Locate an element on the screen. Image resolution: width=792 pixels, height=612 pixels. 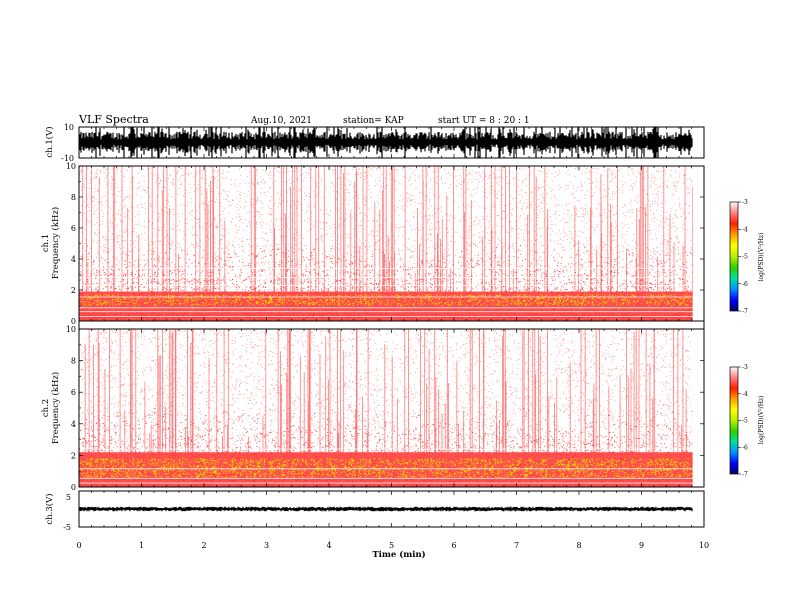
spec1-ylabel-channel: ch.1 is located at coordinates (46, 243).